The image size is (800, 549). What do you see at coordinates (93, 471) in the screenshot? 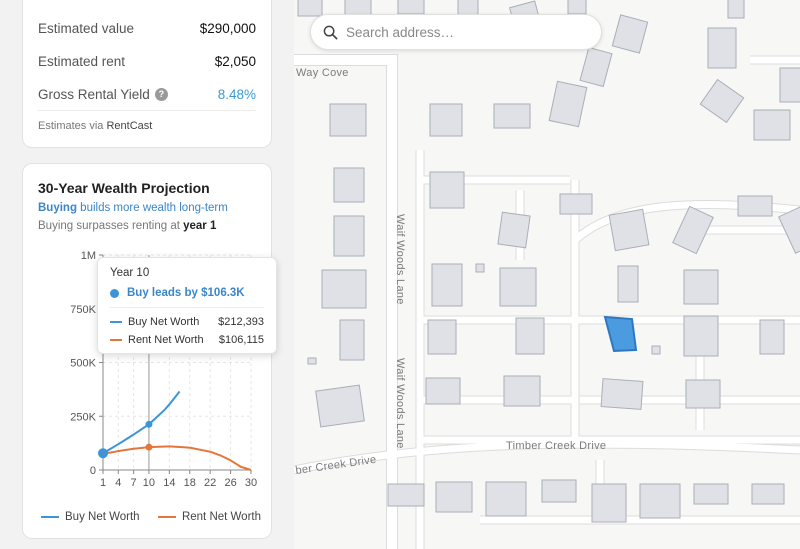
I see `y-tick-label: 0` at bounding box center [93, 471].